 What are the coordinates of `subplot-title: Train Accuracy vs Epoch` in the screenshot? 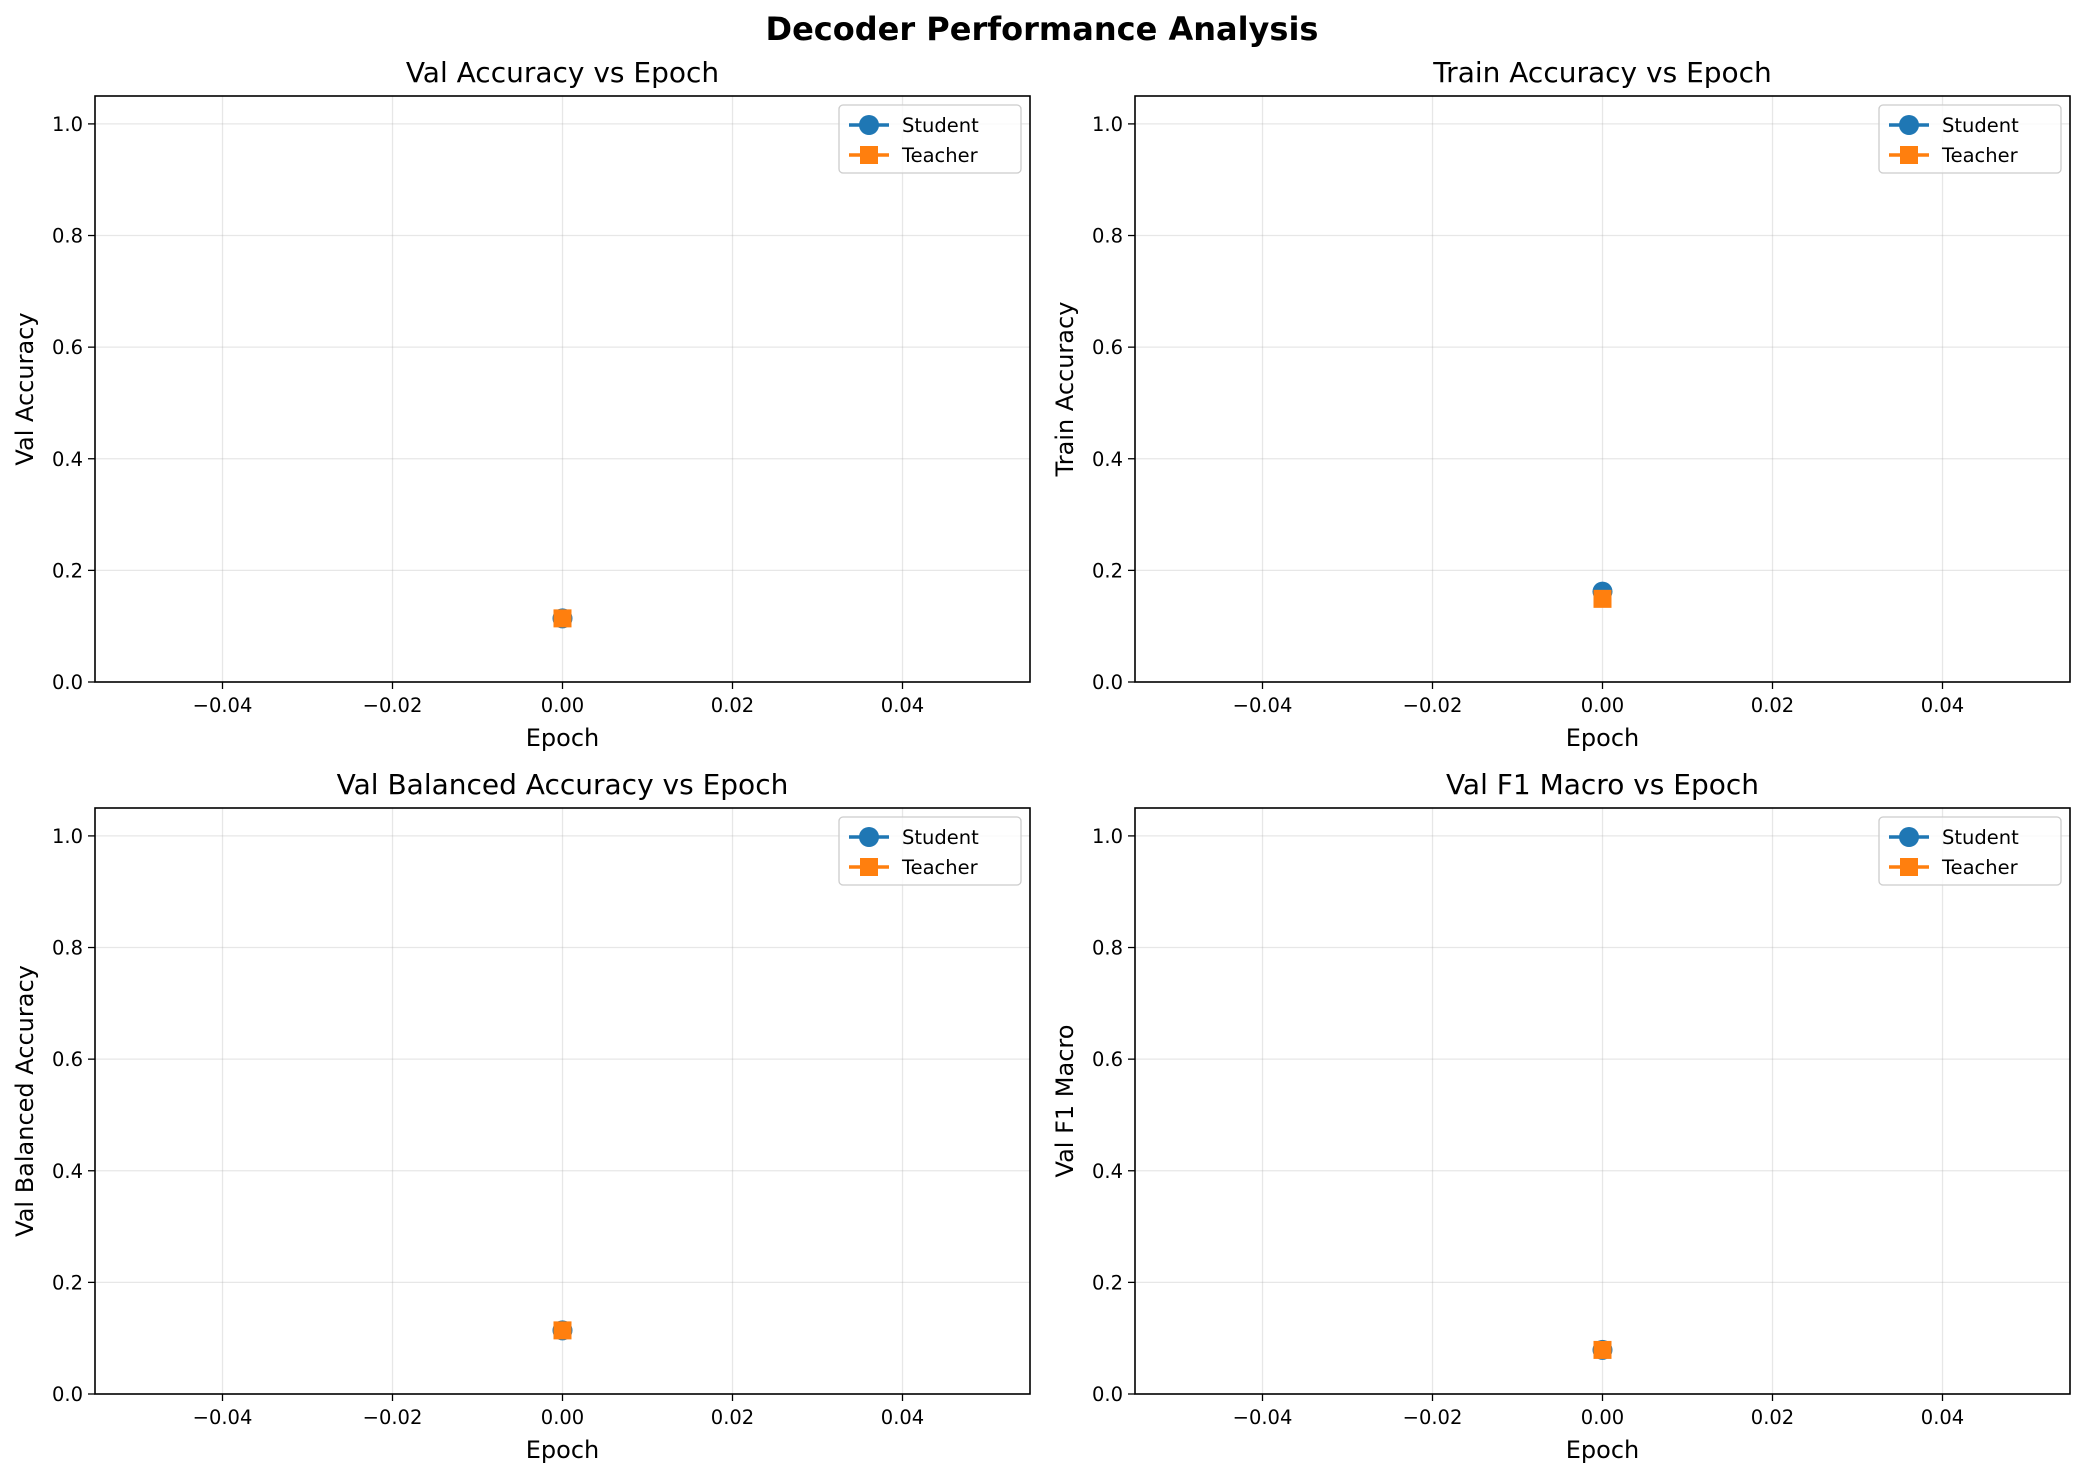 It's located at (1602, 72).